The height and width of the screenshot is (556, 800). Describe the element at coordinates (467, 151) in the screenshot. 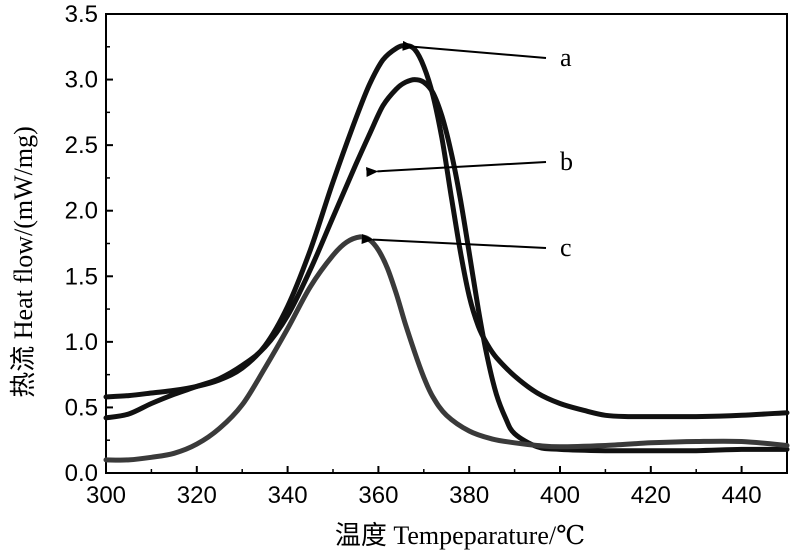

I see `annotations-layer: a b c` at that location.